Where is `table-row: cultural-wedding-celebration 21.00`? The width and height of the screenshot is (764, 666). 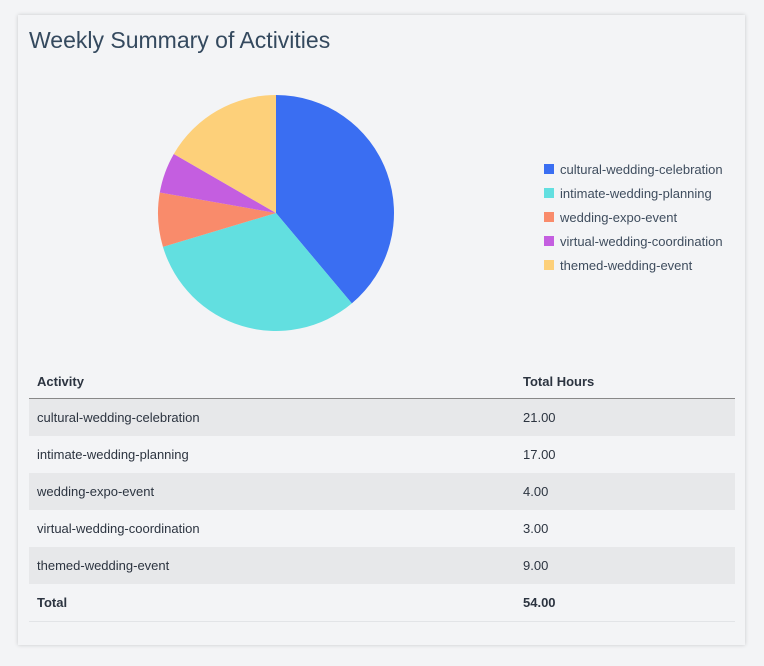
table-row: cultural-wedding-celebration 21.00 is located at coordinates (382, 417).